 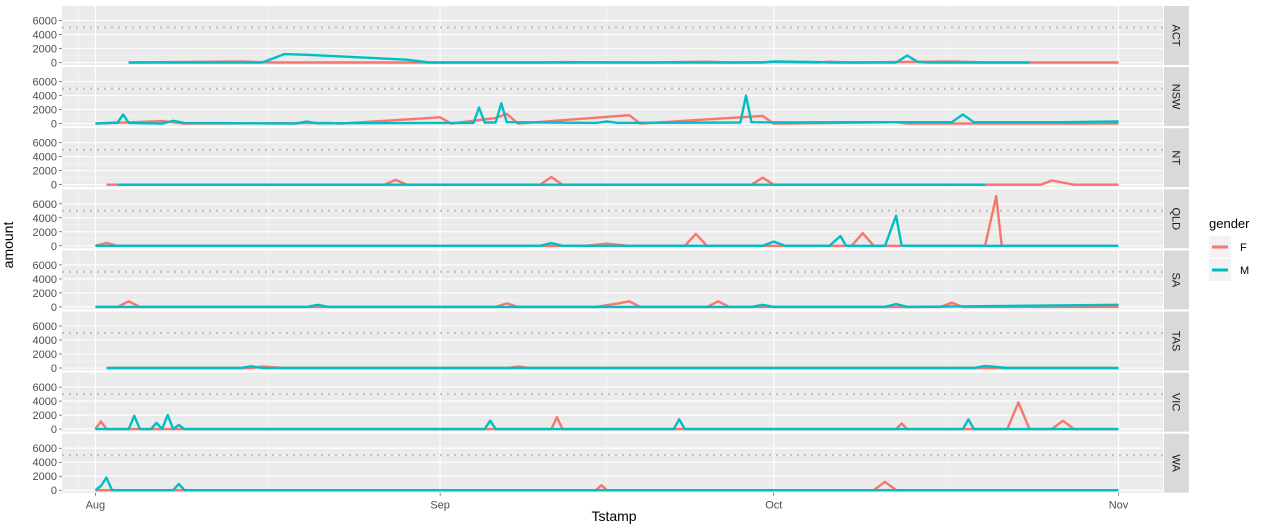 I want to click on panel-wa: 0 2000 4000 6000 WA, so click(x=611, y=465).